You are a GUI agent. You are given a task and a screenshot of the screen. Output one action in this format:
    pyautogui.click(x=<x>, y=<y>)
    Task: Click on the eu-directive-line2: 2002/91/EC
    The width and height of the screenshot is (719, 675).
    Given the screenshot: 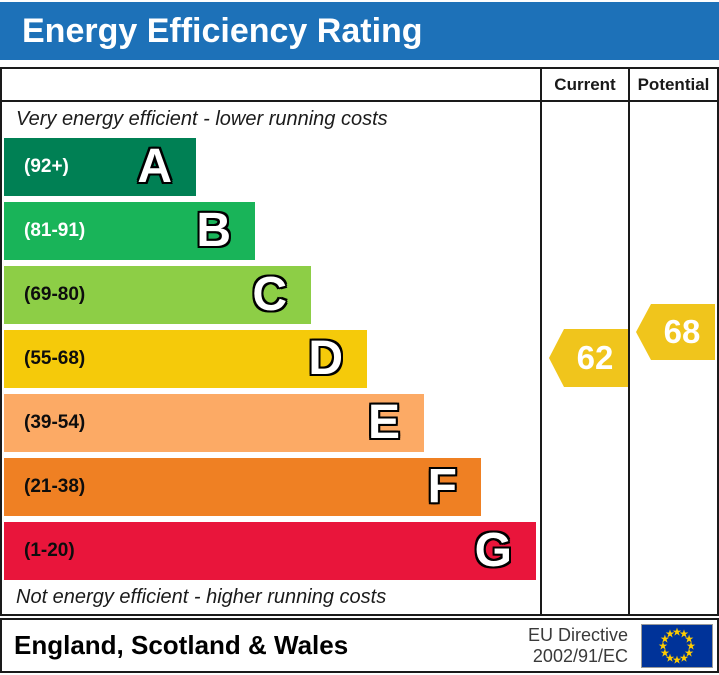 What is the action you would take?
    pyautogui.click(x=580, y=655)
    